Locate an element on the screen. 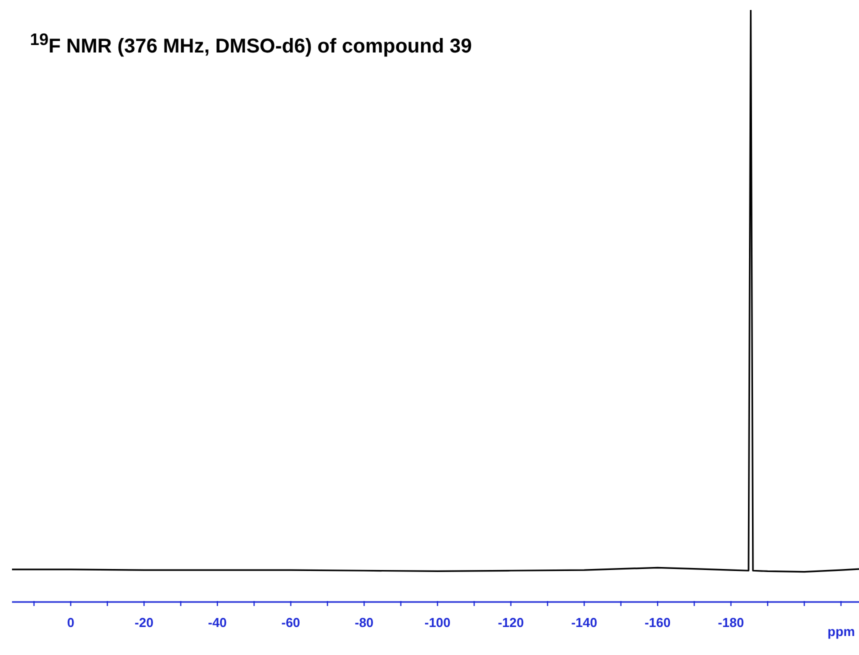 This screenshot has width=859, height=655. x-tick-label: -80 is located at coordinates (364, 622).